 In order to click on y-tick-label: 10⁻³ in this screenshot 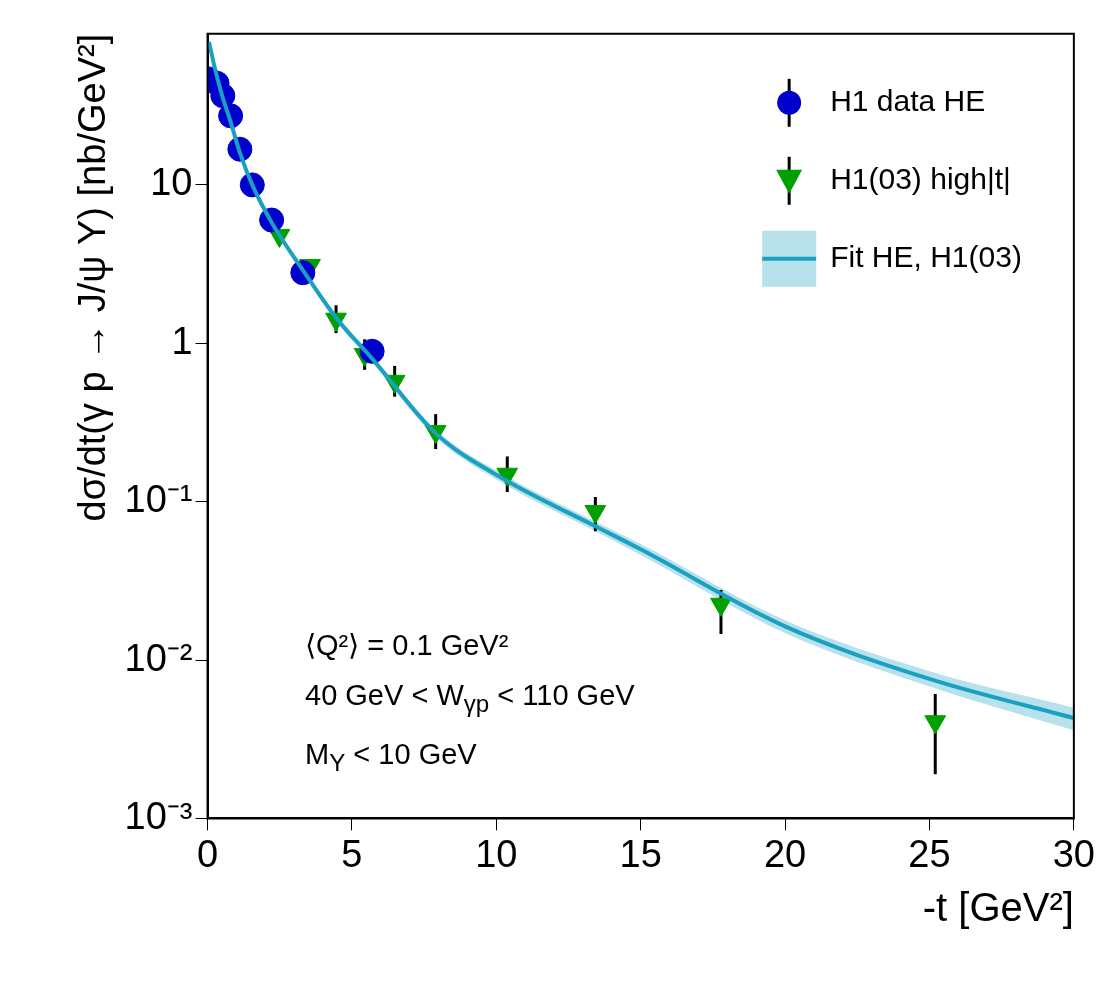, I will do `click(158, 815)`.